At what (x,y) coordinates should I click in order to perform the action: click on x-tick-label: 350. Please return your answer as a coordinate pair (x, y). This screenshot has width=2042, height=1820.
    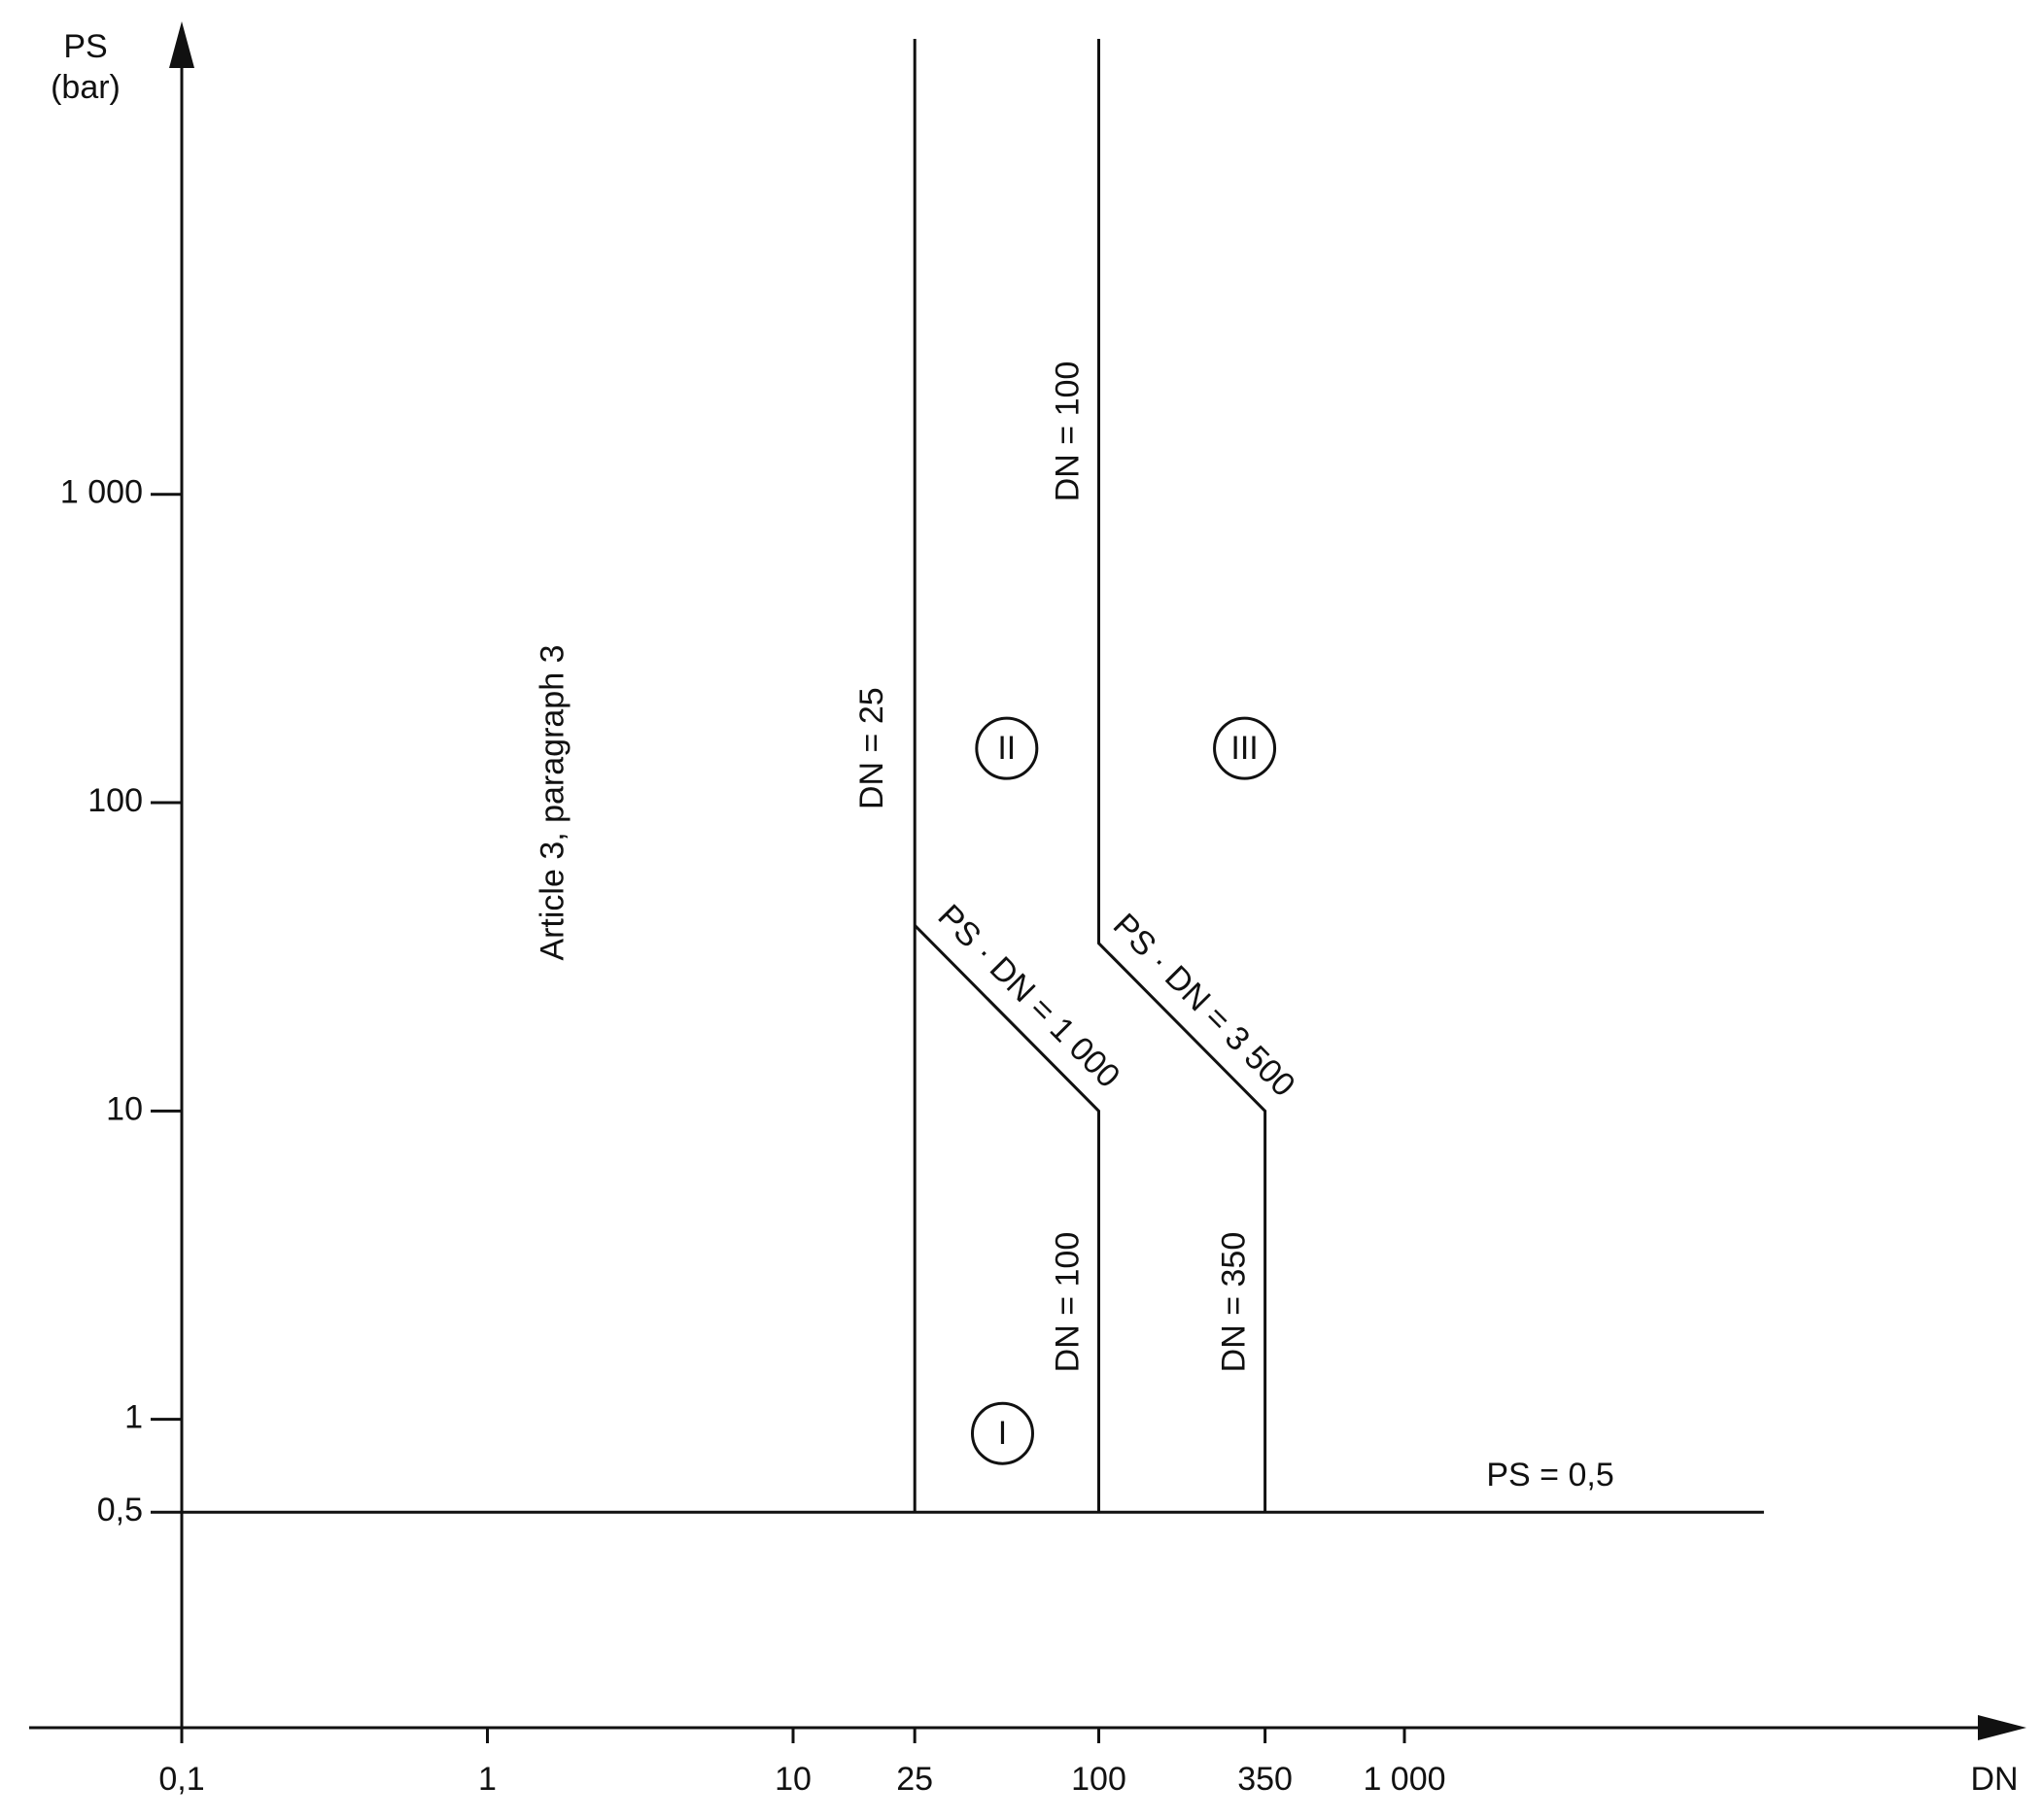
    Looking at the image, I should click on (1265, 1779).